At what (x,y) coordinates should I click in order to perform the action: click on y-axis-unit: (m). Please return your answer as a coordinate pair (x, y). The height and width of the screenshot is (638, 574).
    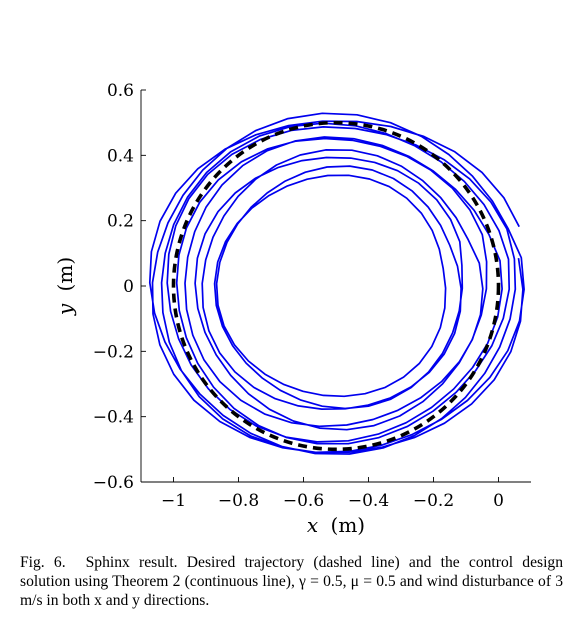
    Looking at the image, I should click on (65, 274).